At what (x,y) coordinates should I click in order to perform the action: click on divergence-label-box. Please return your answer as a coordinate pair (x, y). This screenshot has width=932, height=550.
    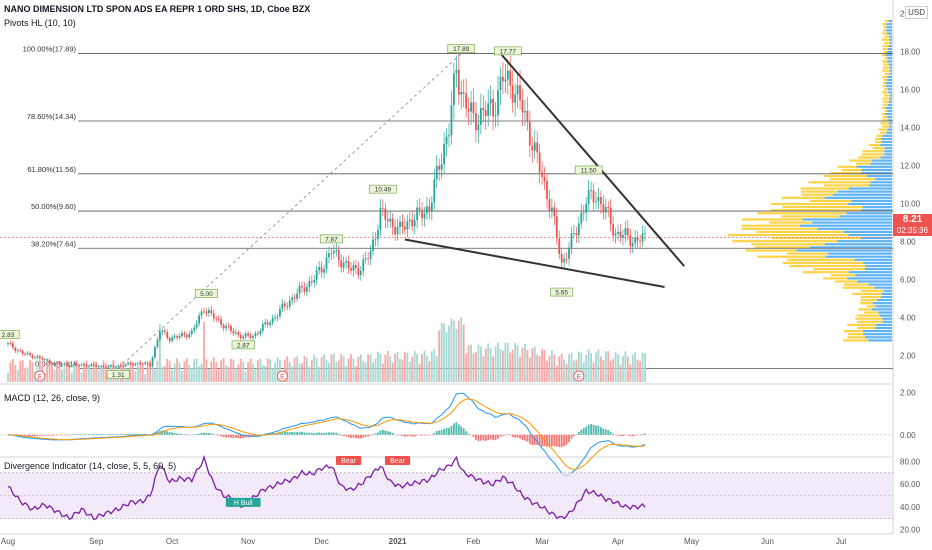
    Looking at the image, I should click on (397, 460).